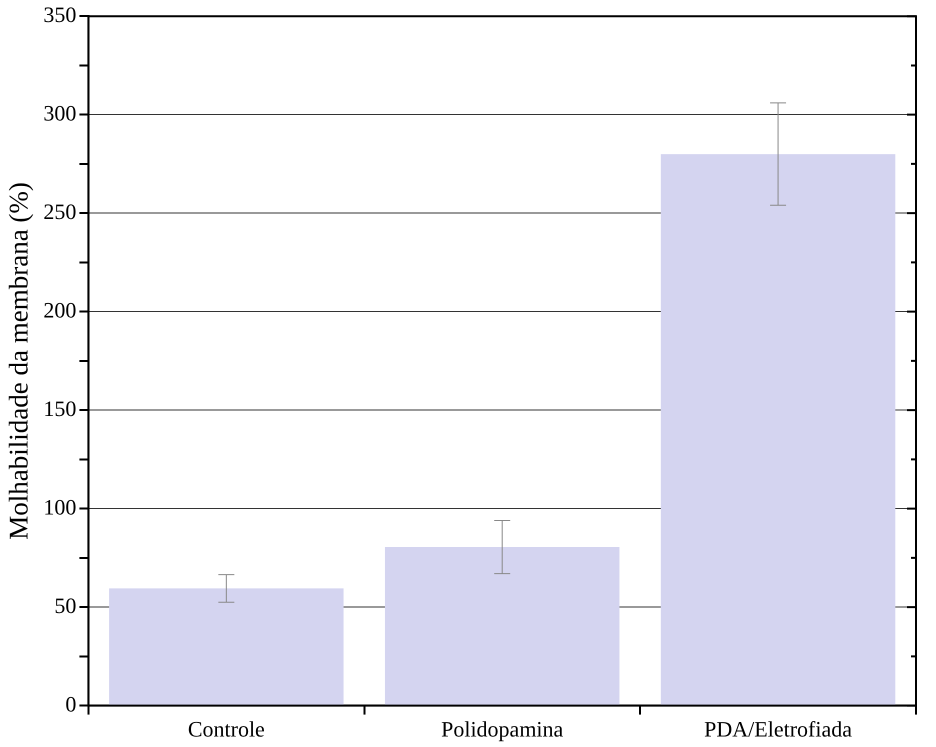 Image resolution: width=936 pixels, height=747 pixels. What do you see at coordinates (226, 729) in the screenshot?
I see `x-tick-label: Controle` at bounding box center [226, 729].